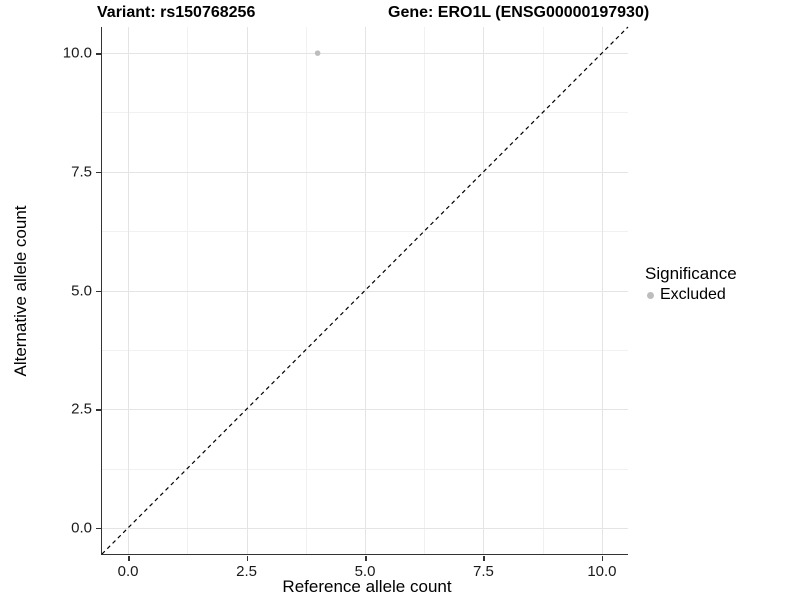  Describe the element at coordinates (81, 409) in the screenshot. I see `y-tick-label: 2.5` at that location.